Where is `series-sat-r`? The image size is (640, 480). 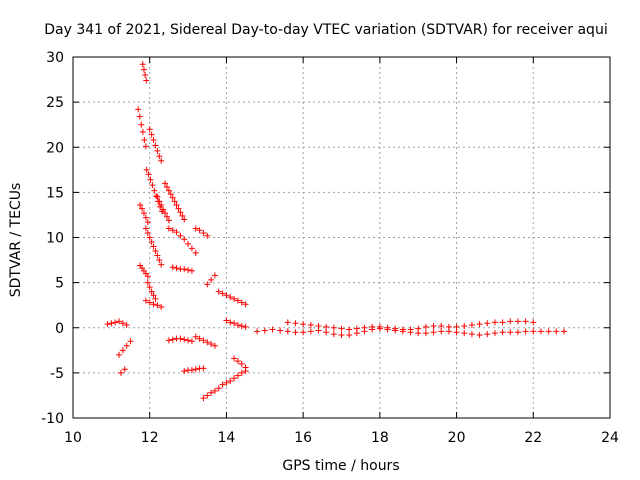
series-sat-r is located at coordinates (125, 348).